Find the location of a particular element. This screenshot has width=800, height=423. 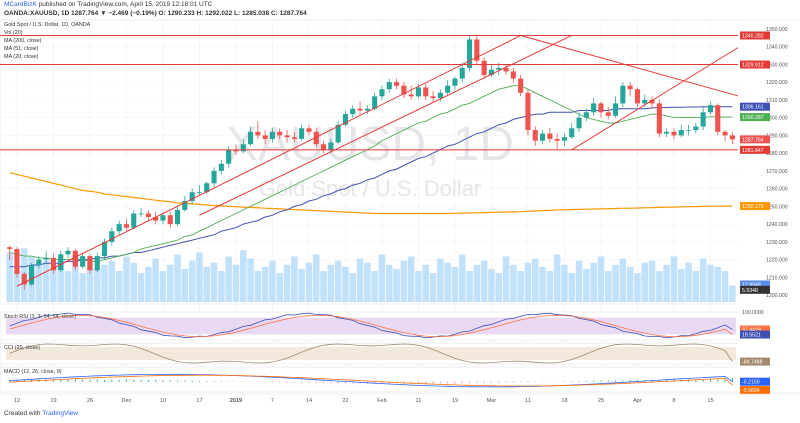

time-tick-label: 7 is located at coordinates (272, 401).